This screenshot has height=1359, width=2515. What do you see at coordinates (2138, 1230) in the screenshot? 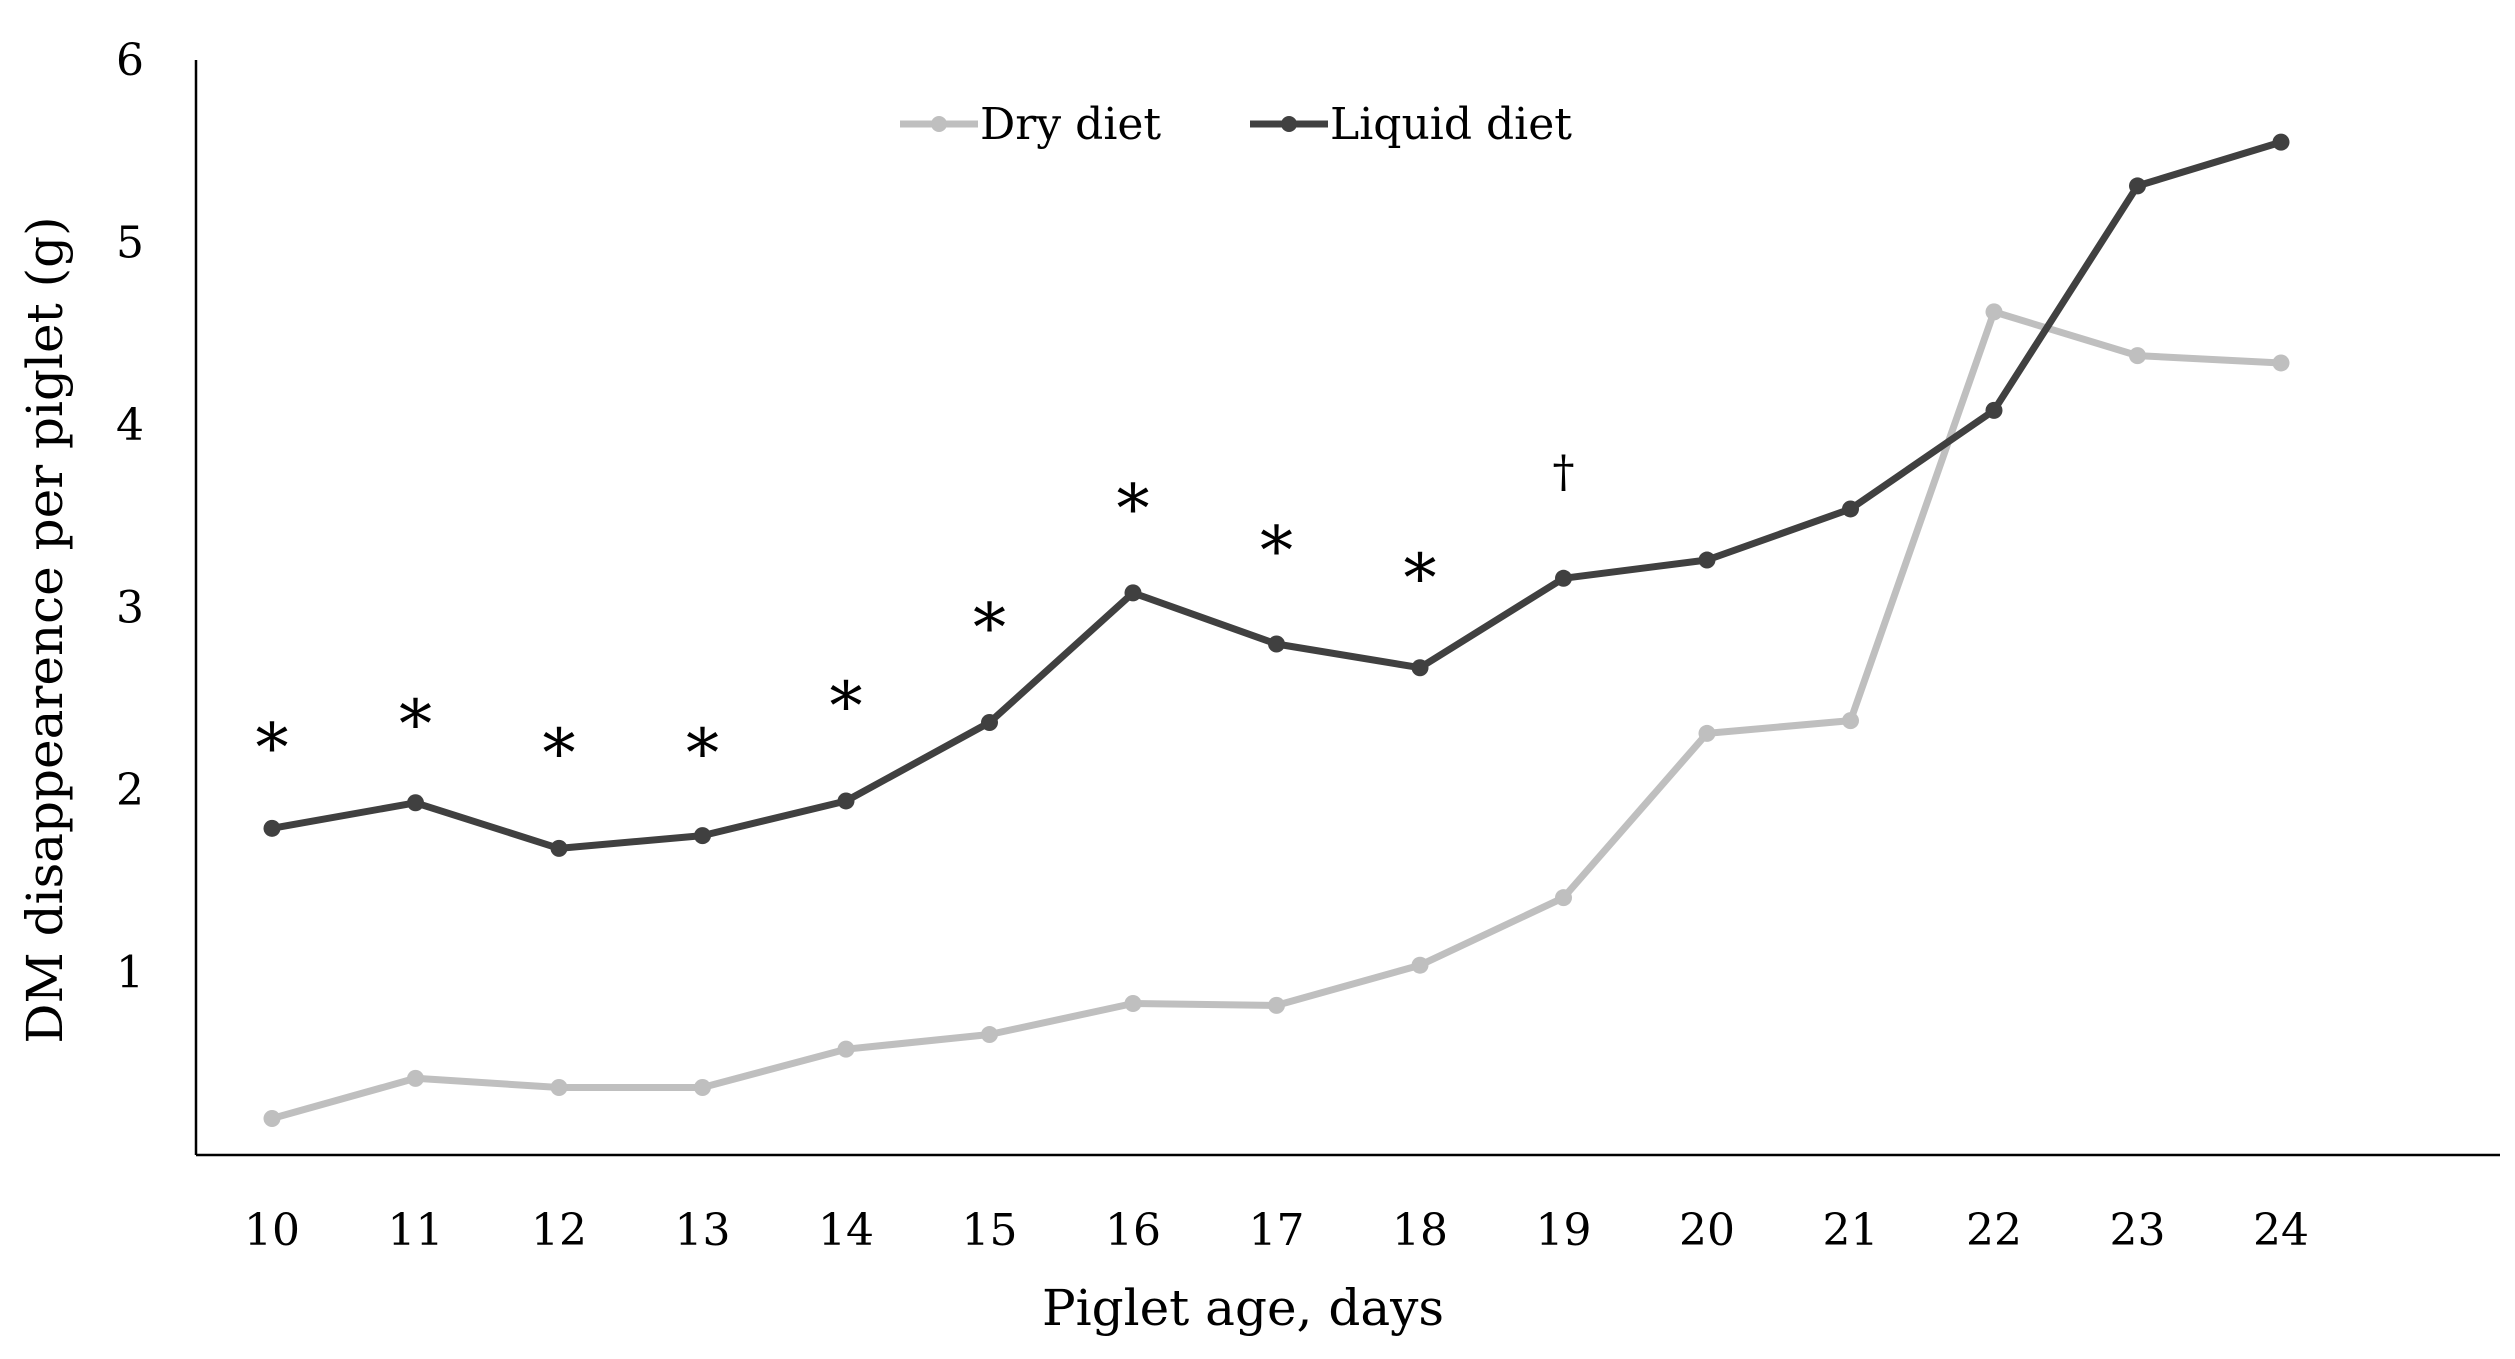
I see `x-tick-label: 23` at bounding box center [2138, 1230].